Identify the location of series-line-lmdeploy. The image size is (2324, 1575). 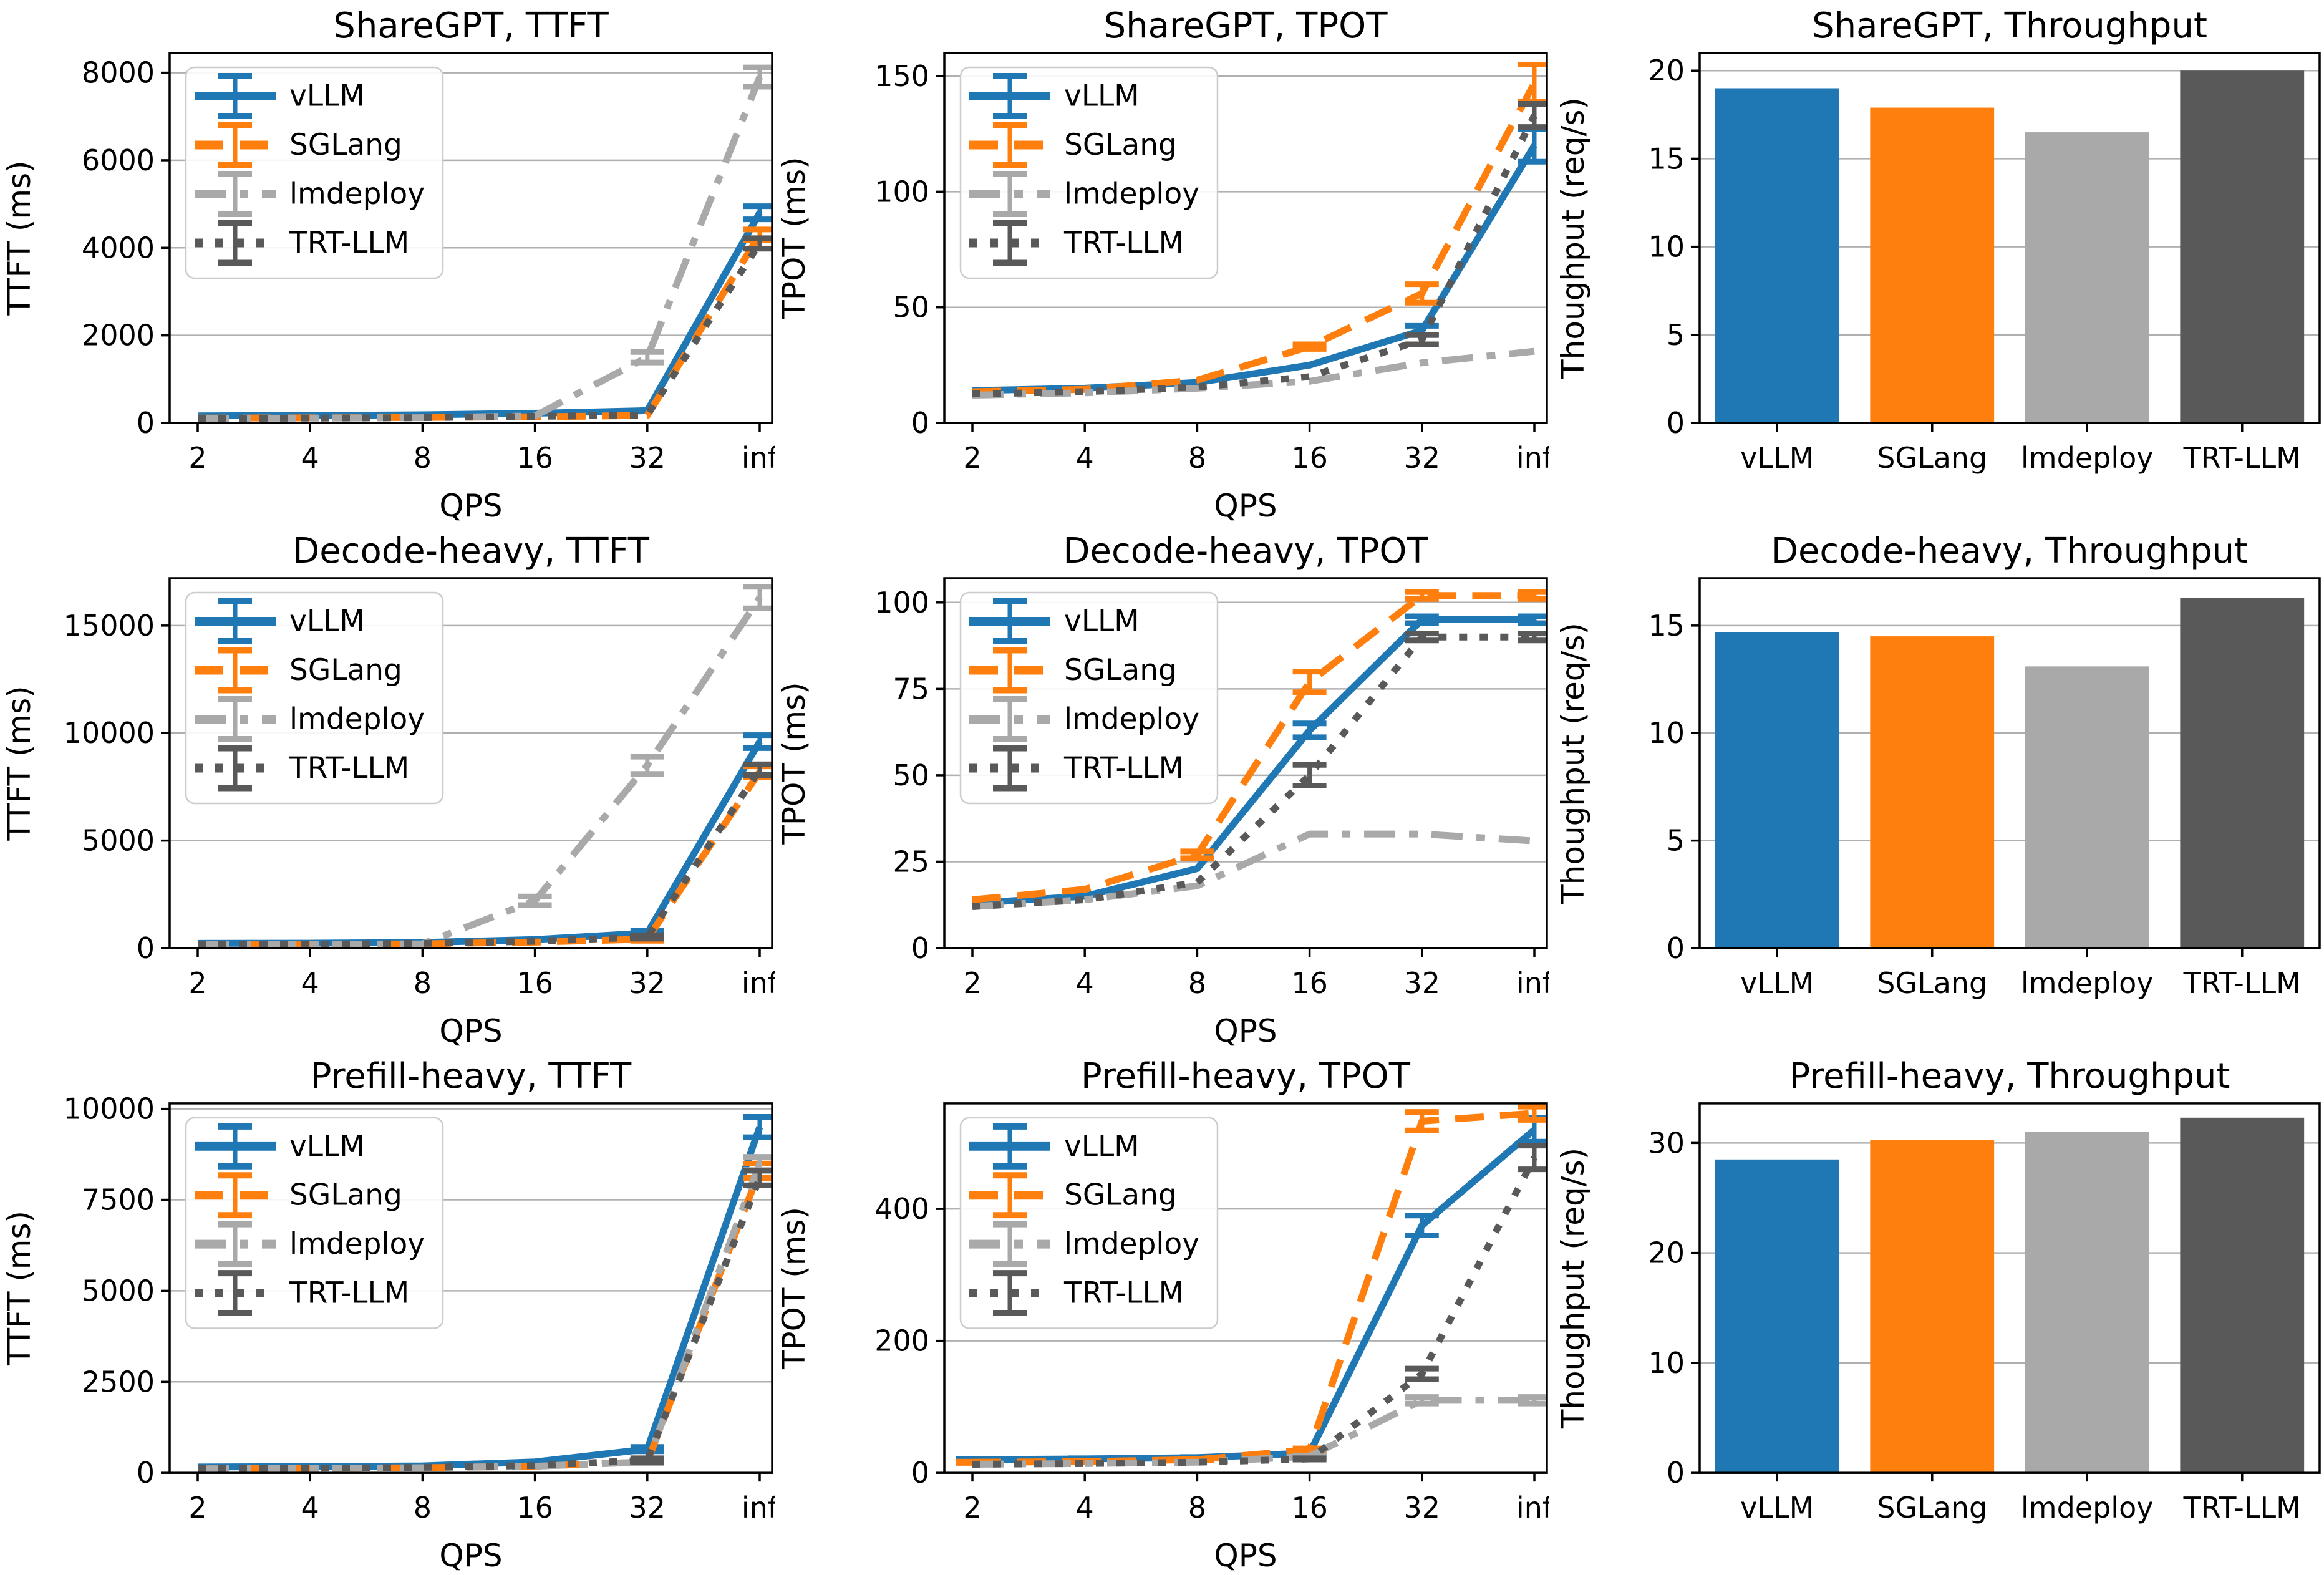
(480, 249).